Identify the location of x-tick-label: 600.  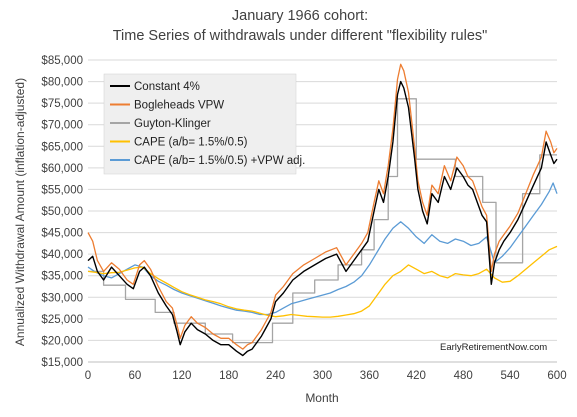
(556, 376).